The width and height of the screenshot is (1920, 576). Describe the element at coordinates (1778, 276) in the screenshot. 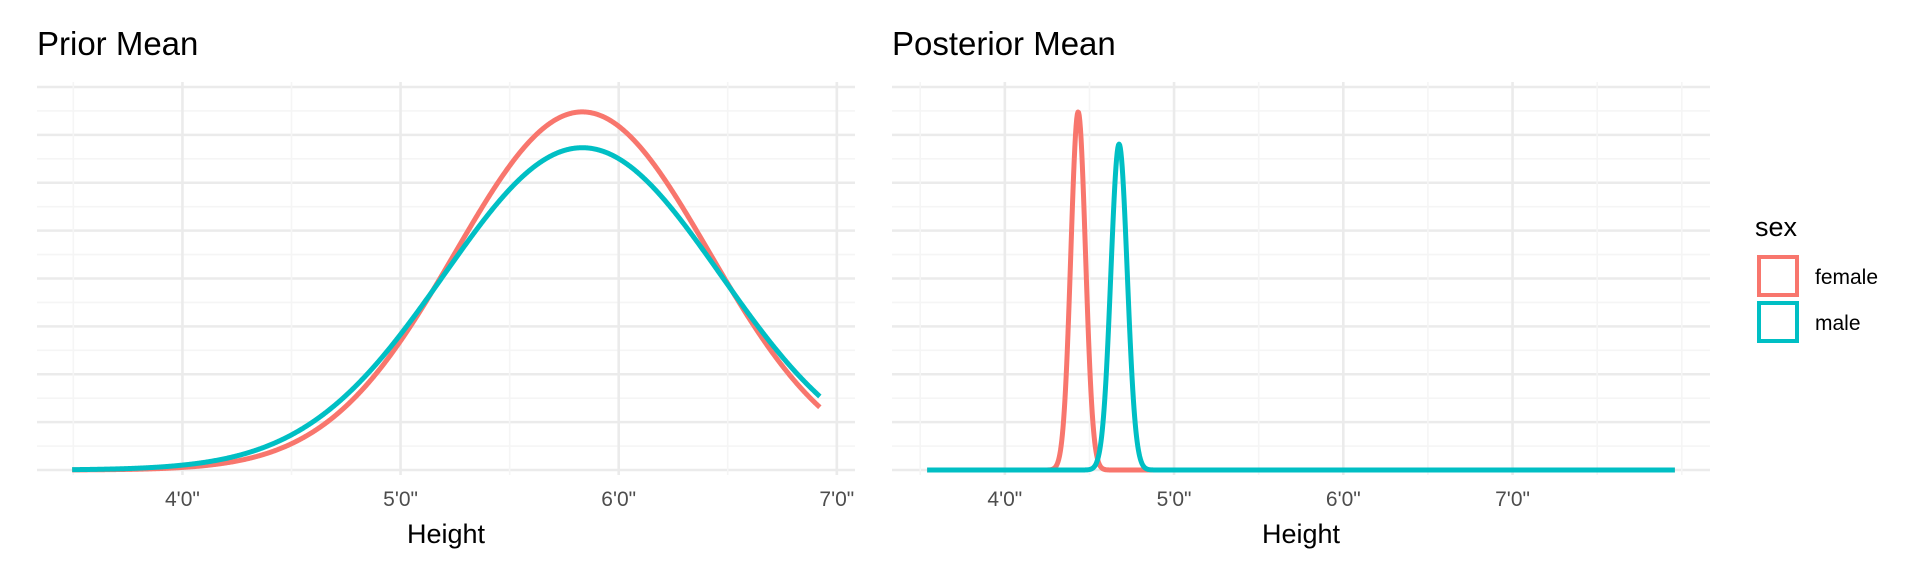

I see `legend-key-female` at that location.